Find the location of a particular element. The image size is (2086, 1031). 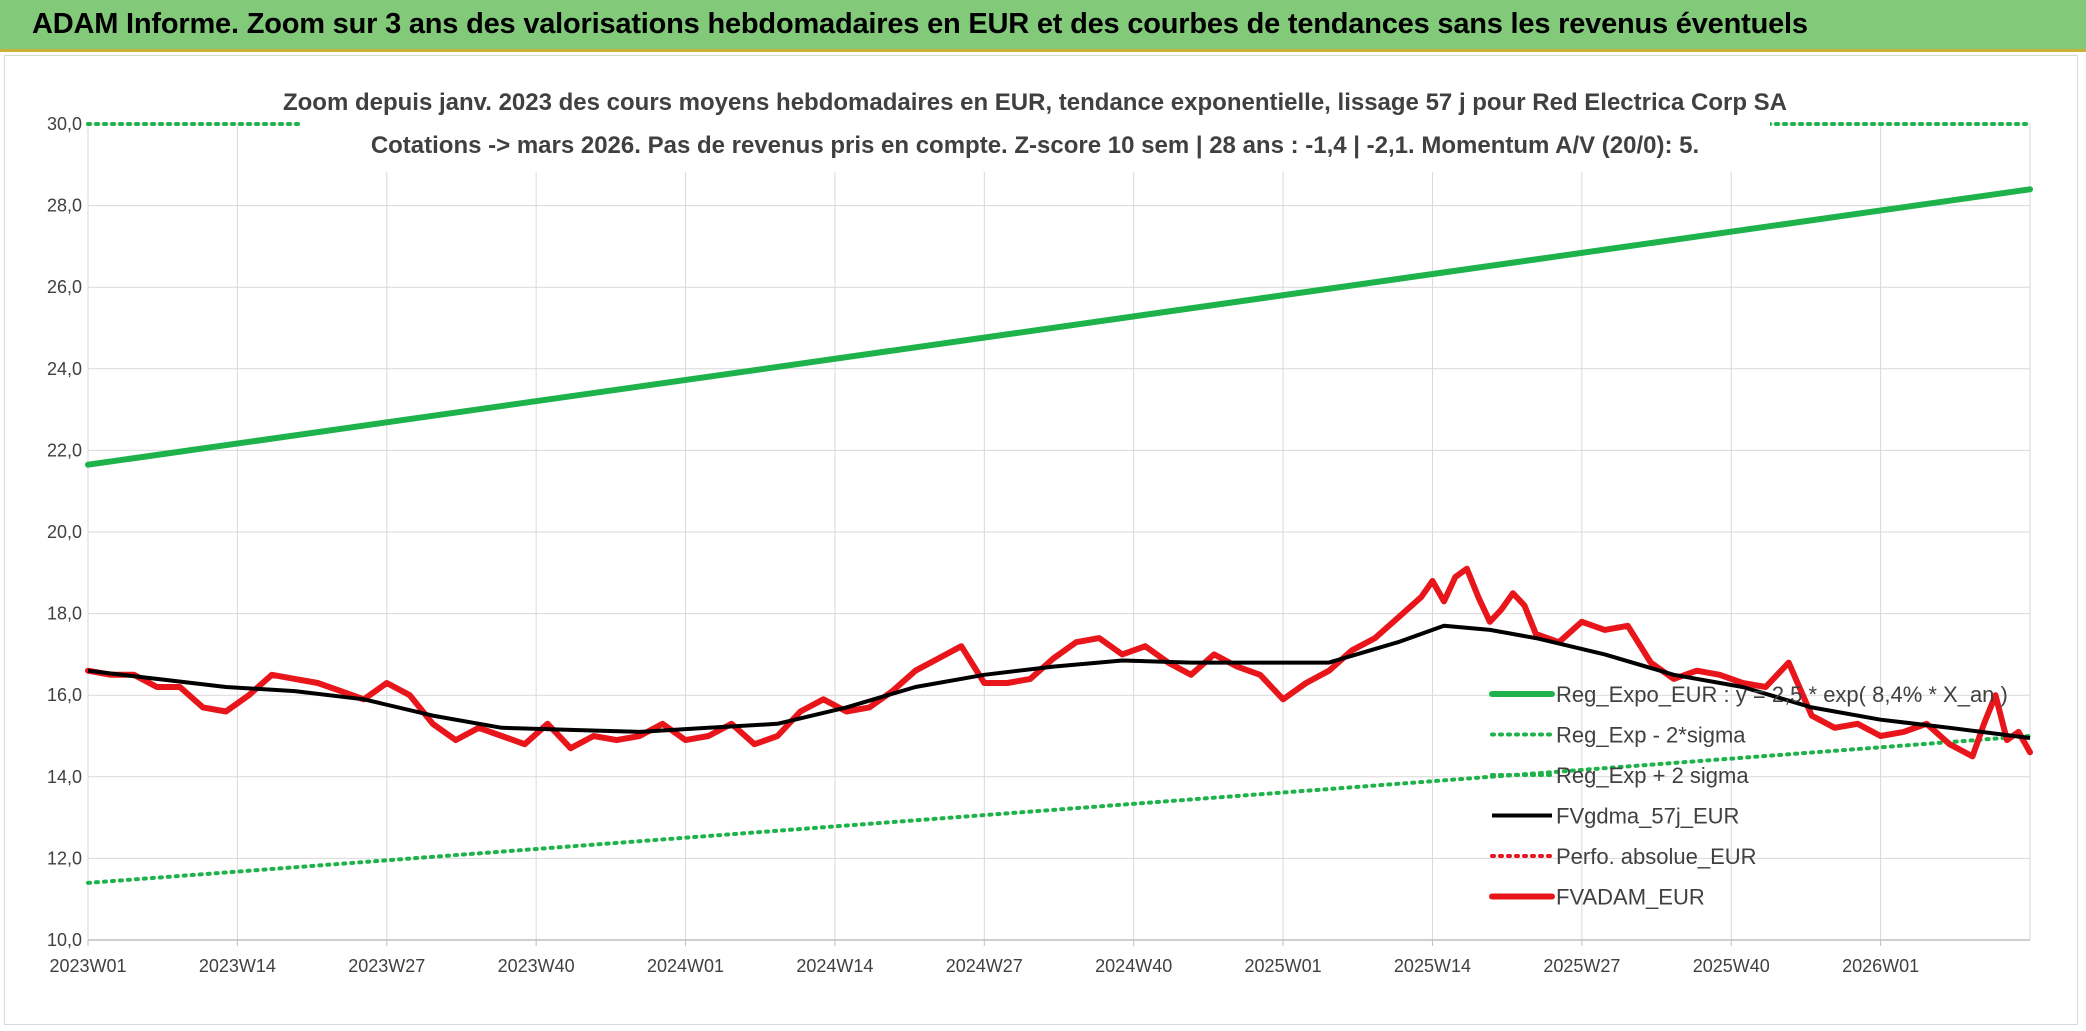

legend-label: FVgdma_57j_EUR is located at coordinates (1647, 816).